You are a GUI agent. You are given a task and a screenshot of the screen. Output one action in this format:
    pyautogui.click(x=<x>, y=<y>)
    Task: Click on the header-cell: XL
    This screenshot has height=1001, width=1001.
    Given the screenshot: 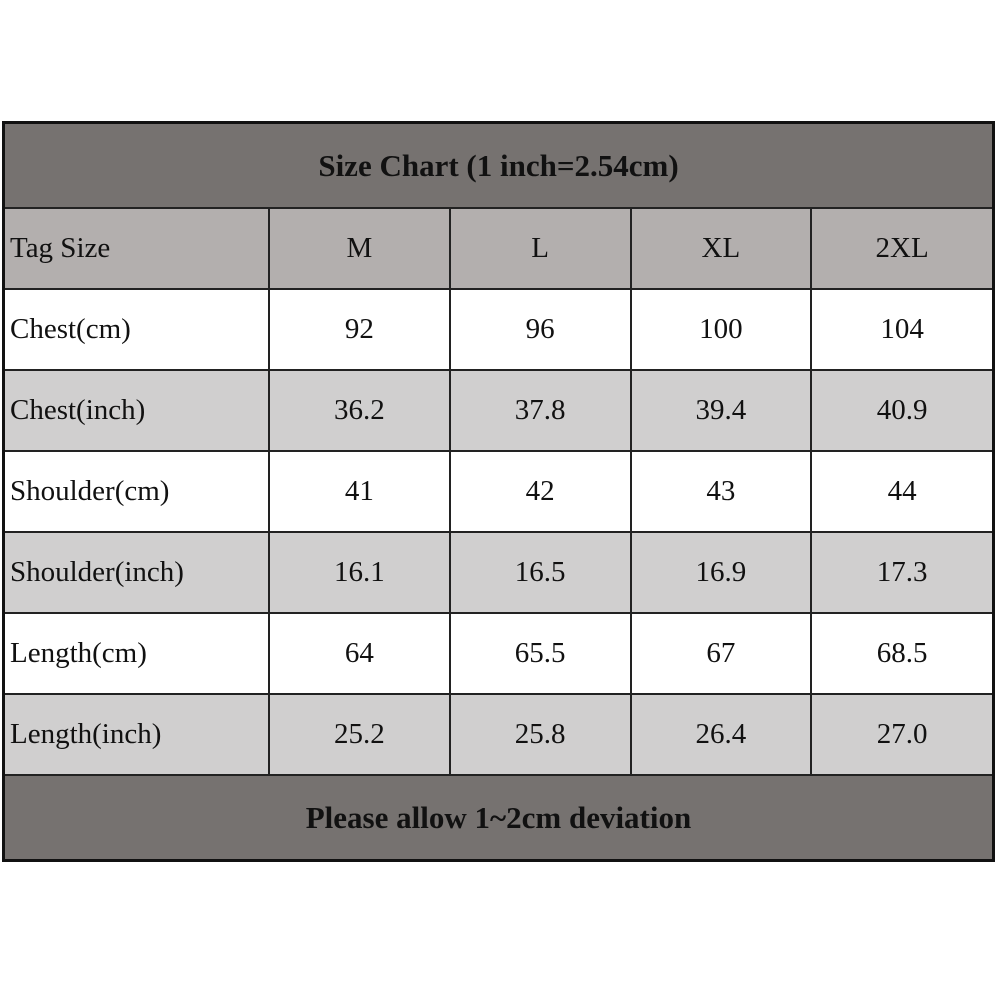 What is the action you would take?
    pyautogui.click(x=721, y=248)
    